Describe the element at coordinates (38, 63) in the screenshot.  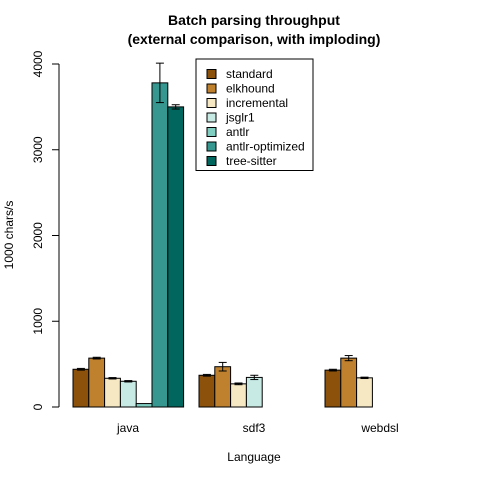
I see `y-tick-label-4: 4000` at that location.